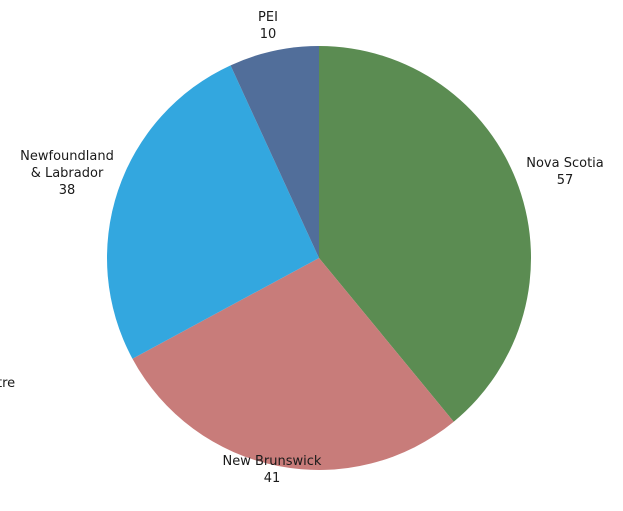  Describe the element at coordinates (274, 152) in the screenshot. I see `pie-slice-pei` at that location.